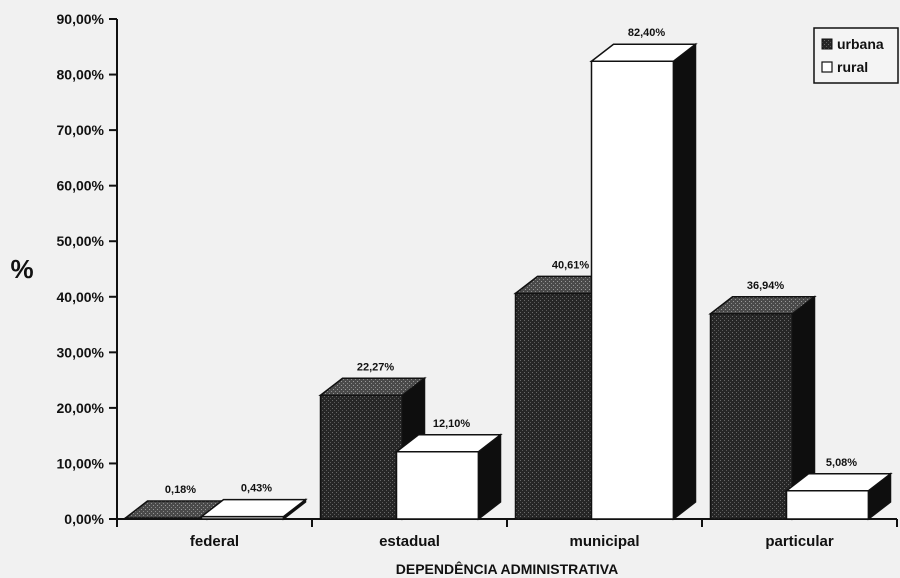 The width and height of the screenshot is (900, 578). What do you see at coordinates (214, 541) in the screenshot?
I see `category-label-federal: federal` at bounding box center [214, 541].